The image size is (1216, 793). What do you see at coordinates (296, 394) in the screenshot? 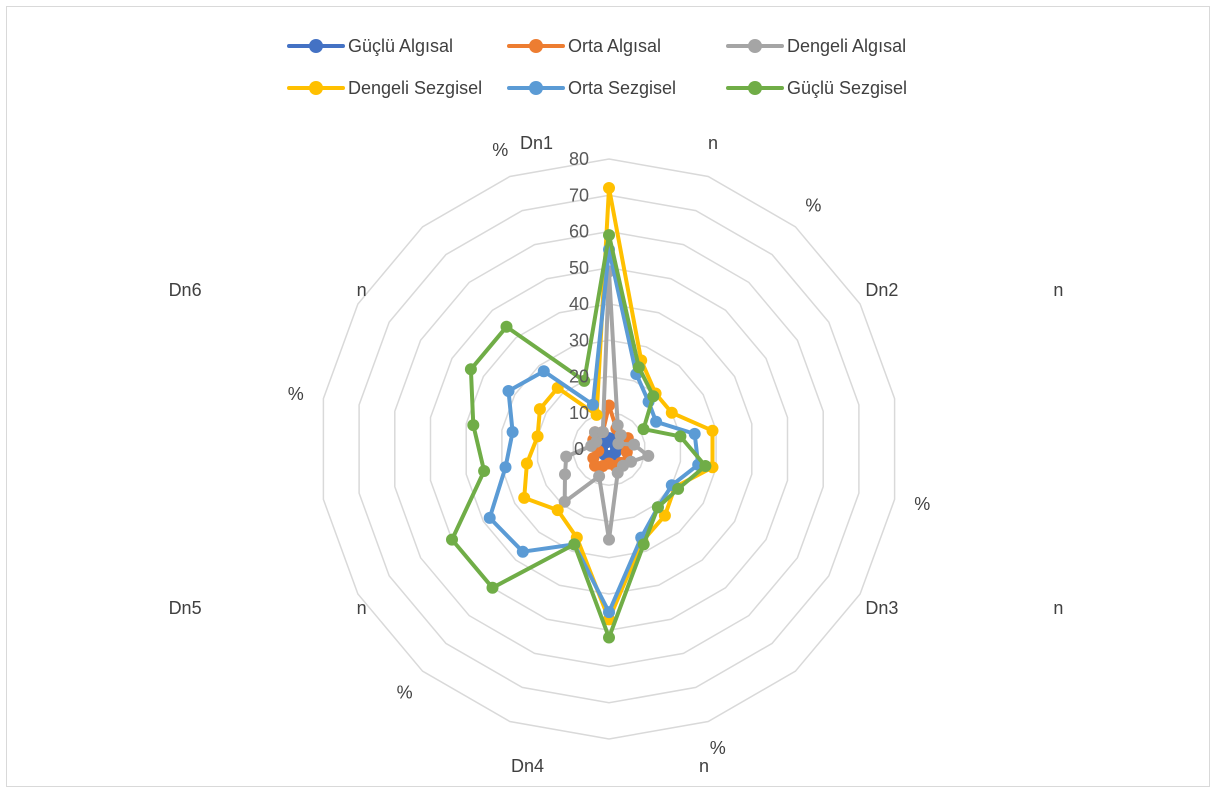
I see `category-label-14: %` at bounding box center [296, 394].